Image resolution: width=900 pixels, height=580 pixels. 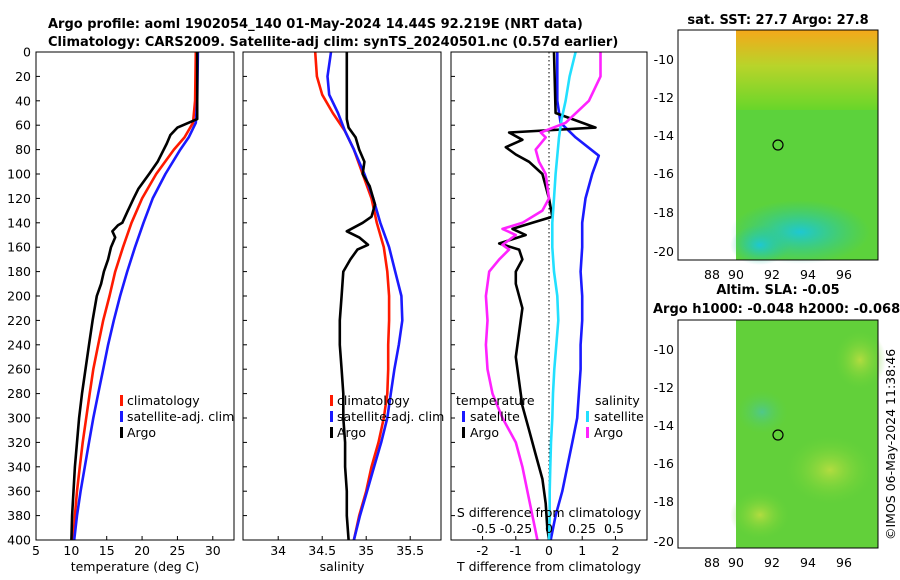 I want to click on x-tick-label: 15, so click(x=107, y=550).